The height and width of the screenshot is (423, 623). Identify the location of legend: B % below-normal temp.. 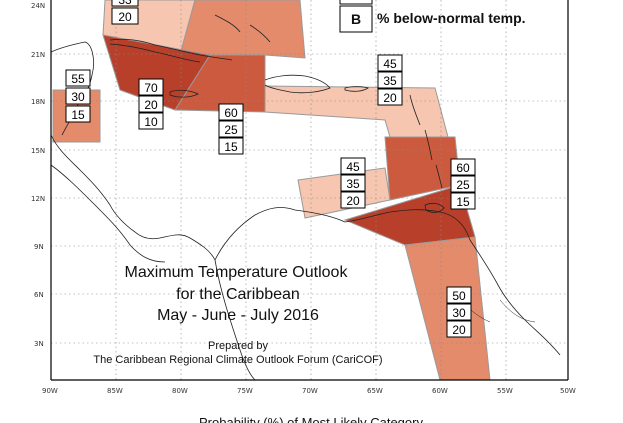
(432, 16).